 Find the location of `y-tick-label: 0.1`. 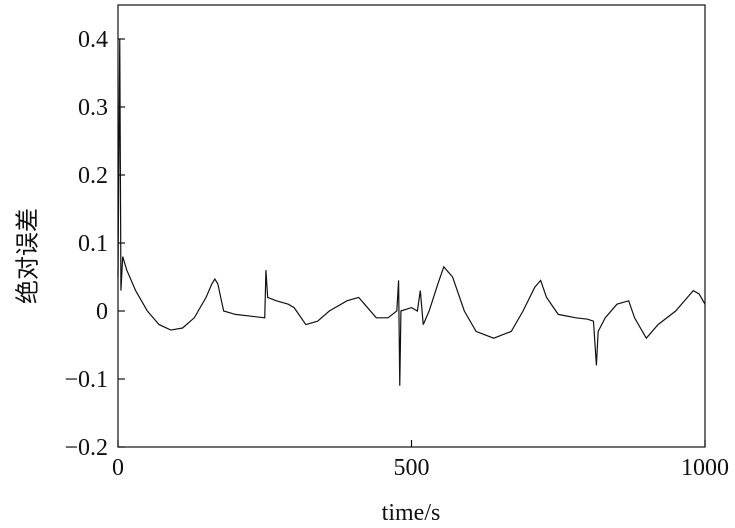

y-tick-label: 0.1 is located at coordinates (93, 244).